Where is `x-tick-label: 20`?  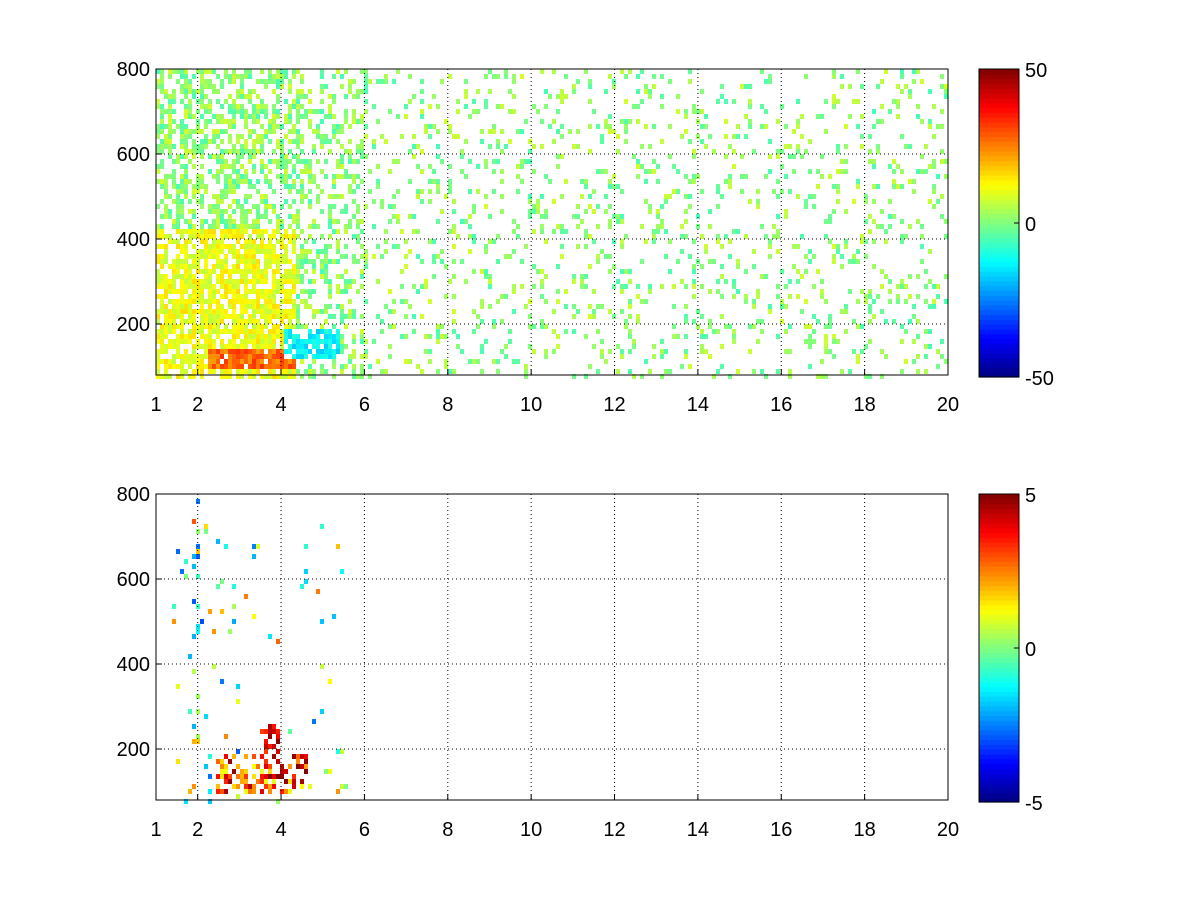
x-tick-label: 20 is located at coordinates (948, 405).